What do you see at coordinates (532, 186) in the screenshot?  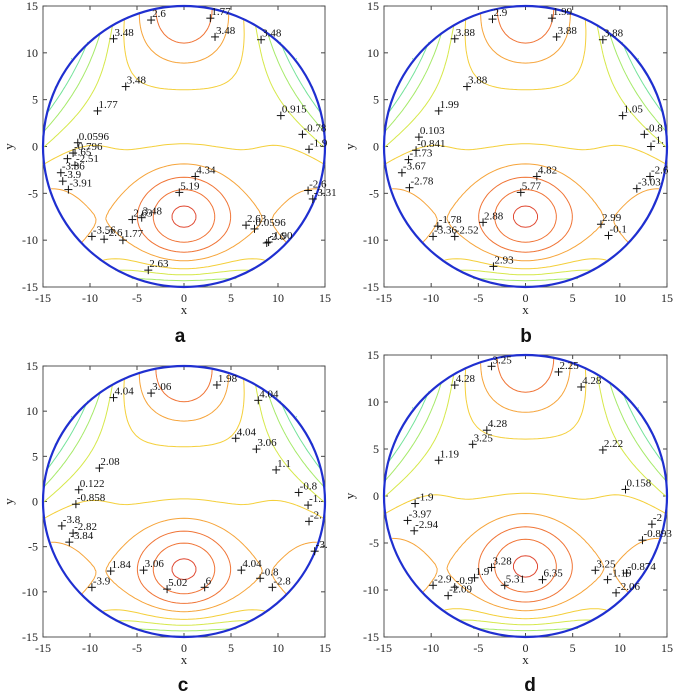 I see `contour-label: 5.77` at bounding box center [532, 186].